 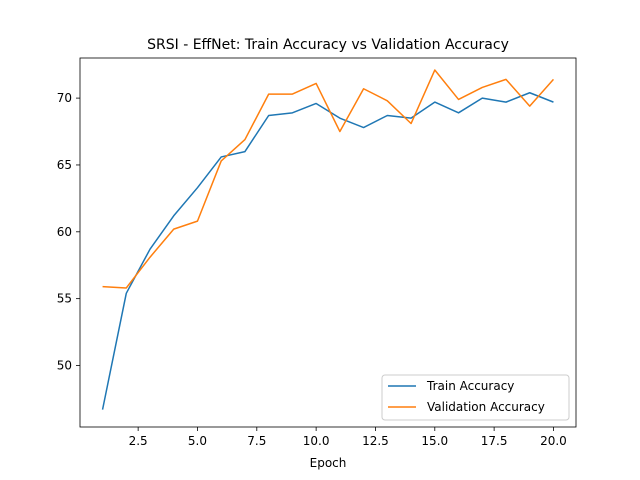 What do you see at coordinates (553, 441) in the screenshot?
I see `x-tick-label: 20.0` at bounding box center [553, 441].